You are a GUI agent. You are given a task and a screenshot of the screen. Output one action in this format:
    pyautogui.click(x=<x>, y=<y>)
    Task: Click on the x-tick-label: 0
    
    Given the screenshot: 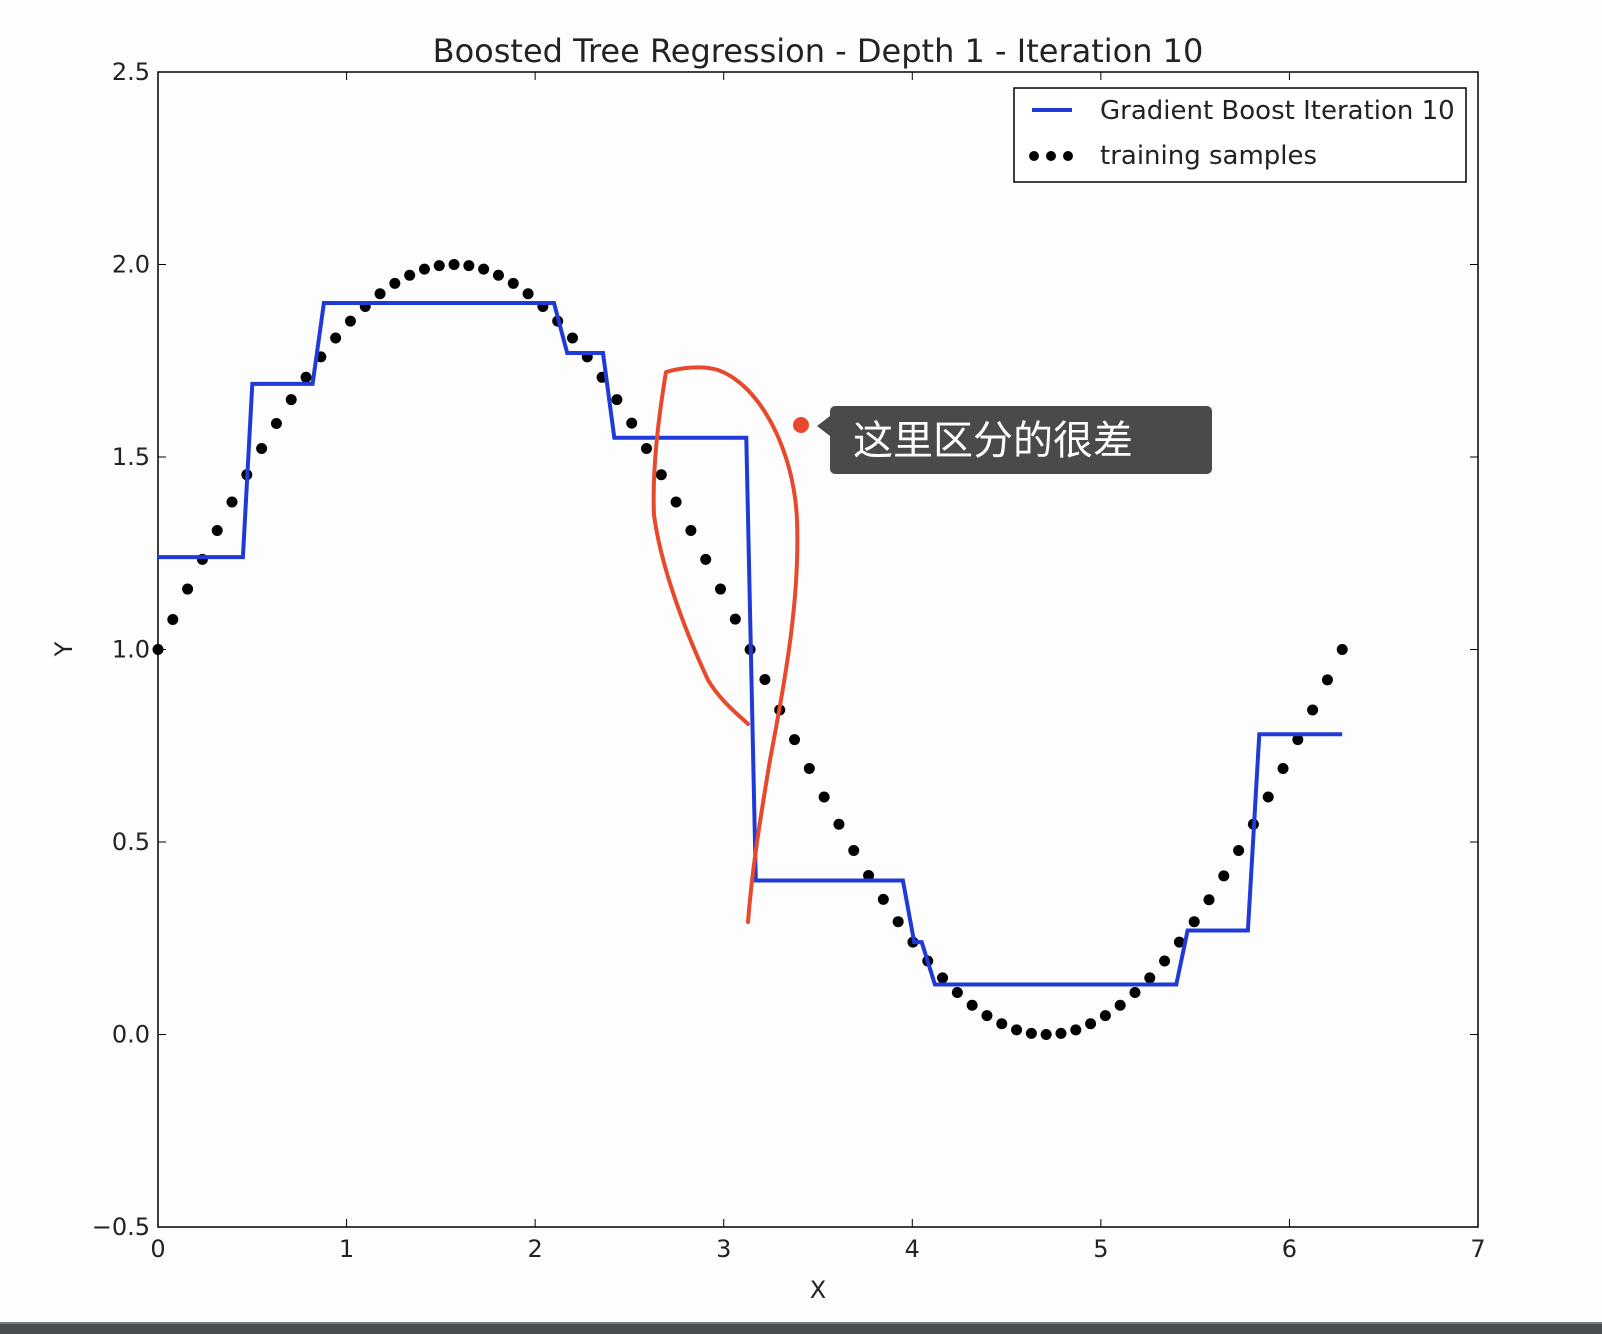 What is the action you would take?
    pyautogui.click(x=157, y=1249)
    